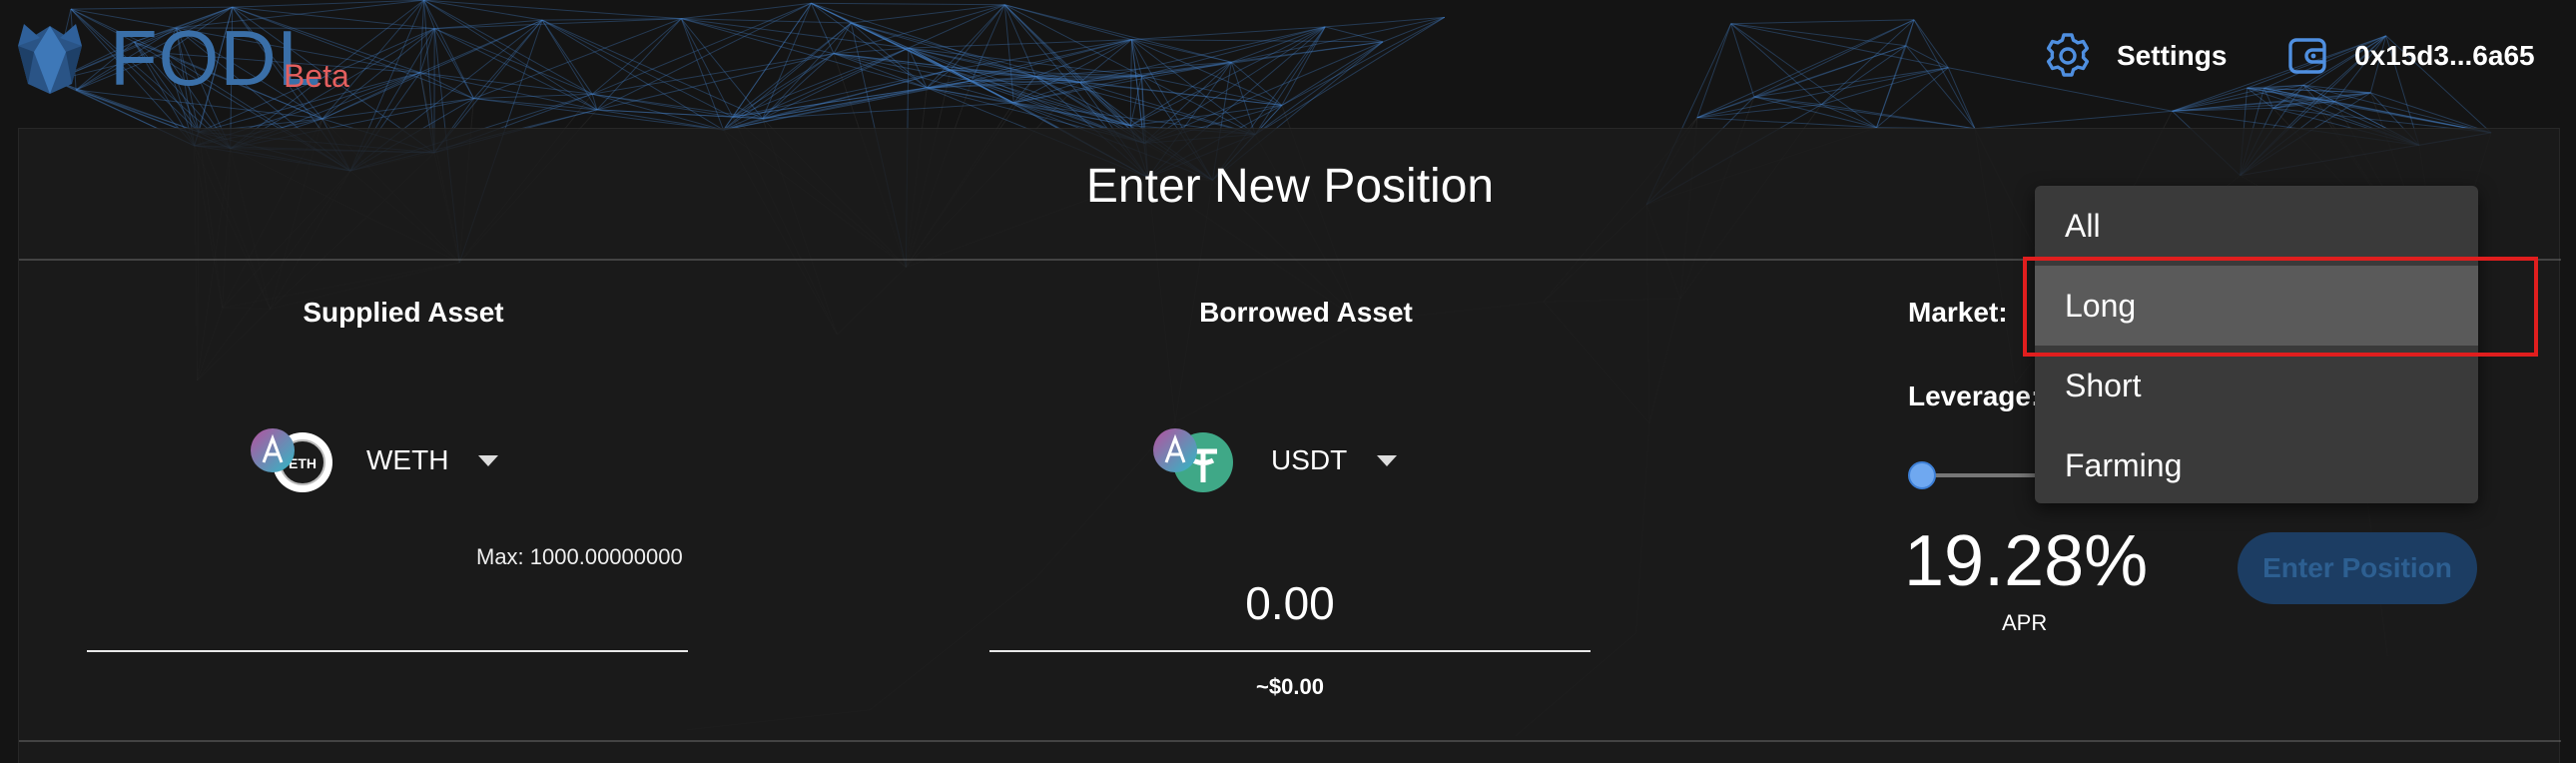 The image size is (2576, 763). What do you see at coordinates (303, 463) in the screenshot?
I see `weth-logo-text: ETH` at bounding box center [303, 463].